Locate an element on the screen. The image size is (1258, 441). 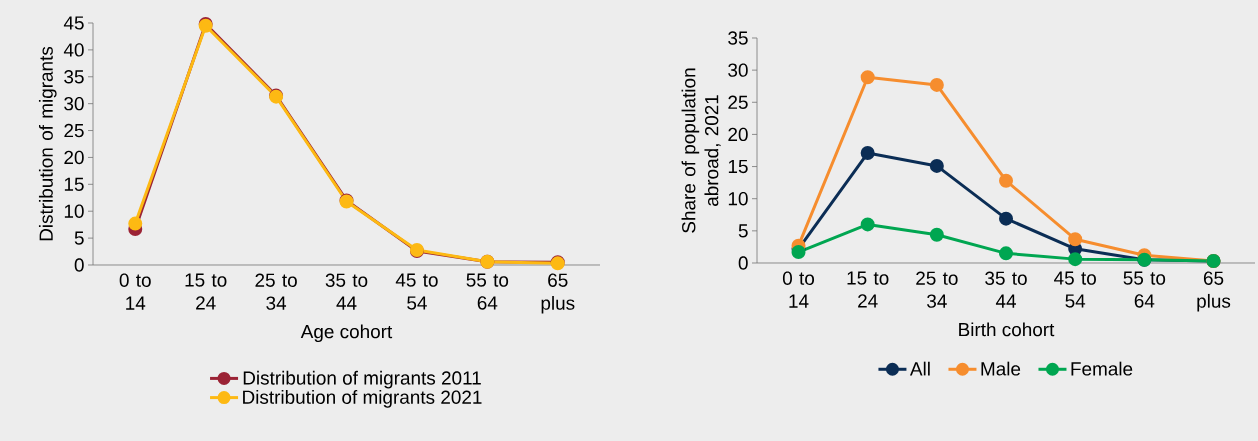
y-tick-label: 40 is located at coordinates (73, 50).